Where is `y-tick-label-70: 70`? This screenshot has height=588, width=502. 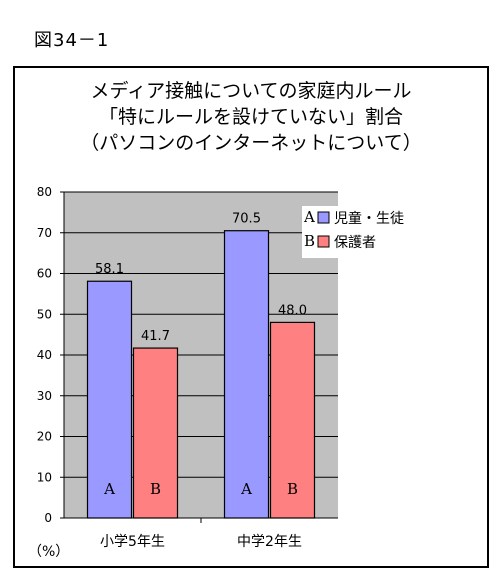 y-tick-label-70: 70 is located at coordinates (44, 233).